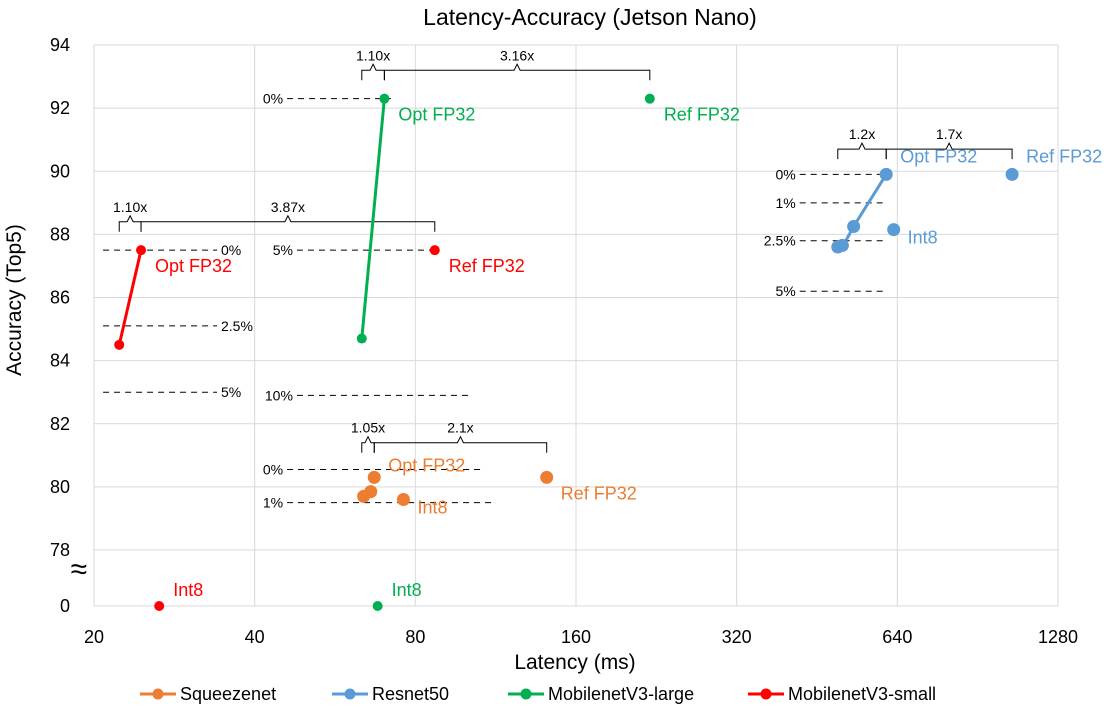 Image resolution: width=1106 pixels, height=712 pixels. I want to click on axis-break-symbol: ≈, so click(79, 569).